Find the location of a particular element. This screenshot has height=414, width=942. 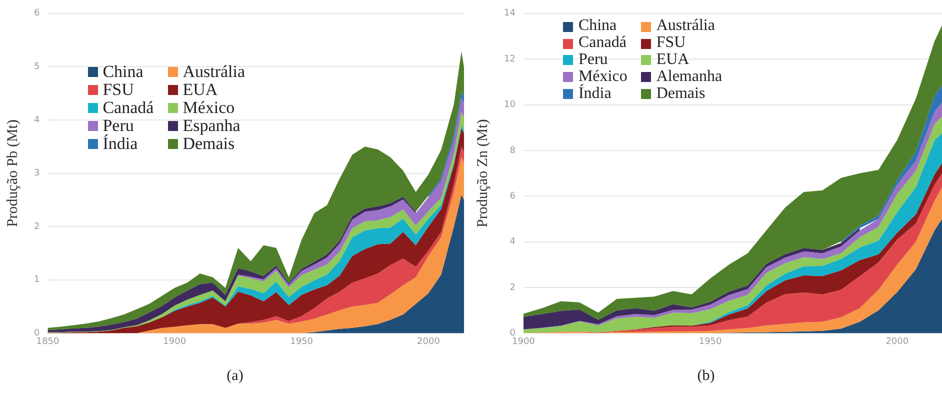

x-tick-label: 1850 is located at coordinates (48, 341).